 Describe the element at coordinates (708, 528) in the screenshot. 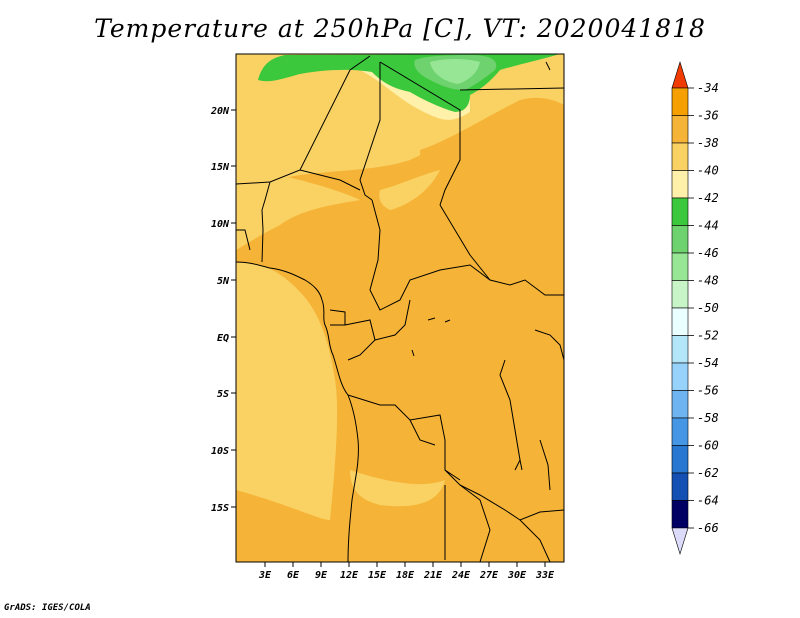

I see `legend-label: -66` at that location.